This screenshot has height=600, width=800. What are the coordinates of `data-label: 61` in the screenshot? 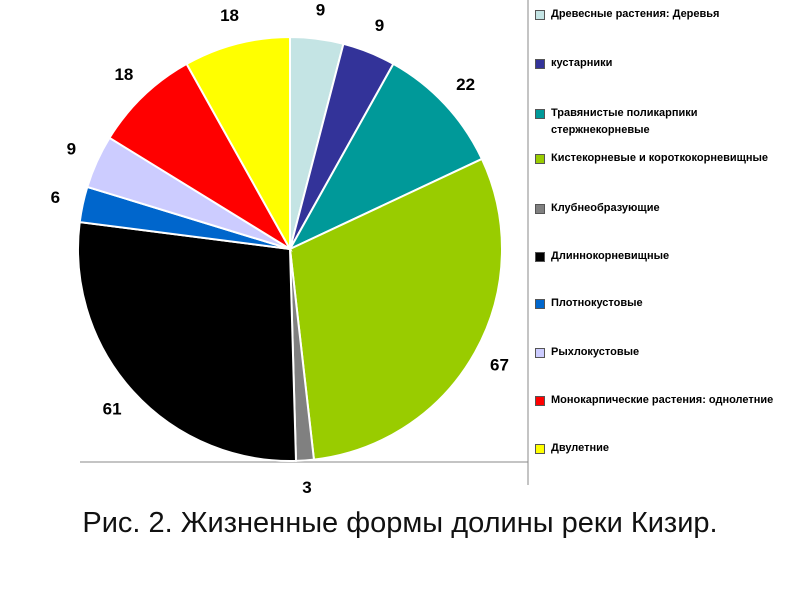 It's located at (112, 409).